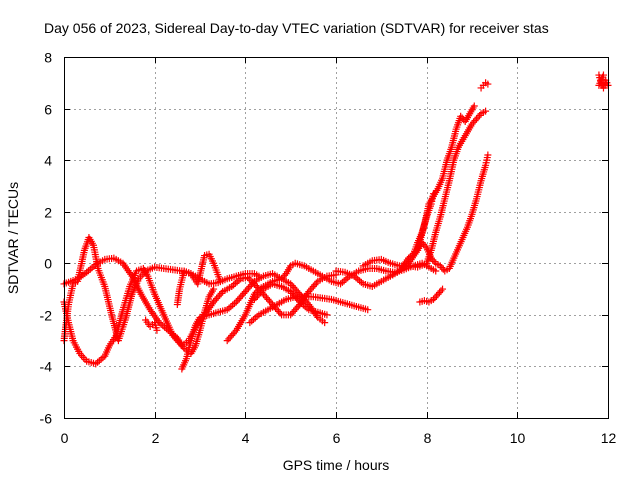 This screenshot has width=640, height=480. I want to click on x-tick-label: 10, so click(518, 438).